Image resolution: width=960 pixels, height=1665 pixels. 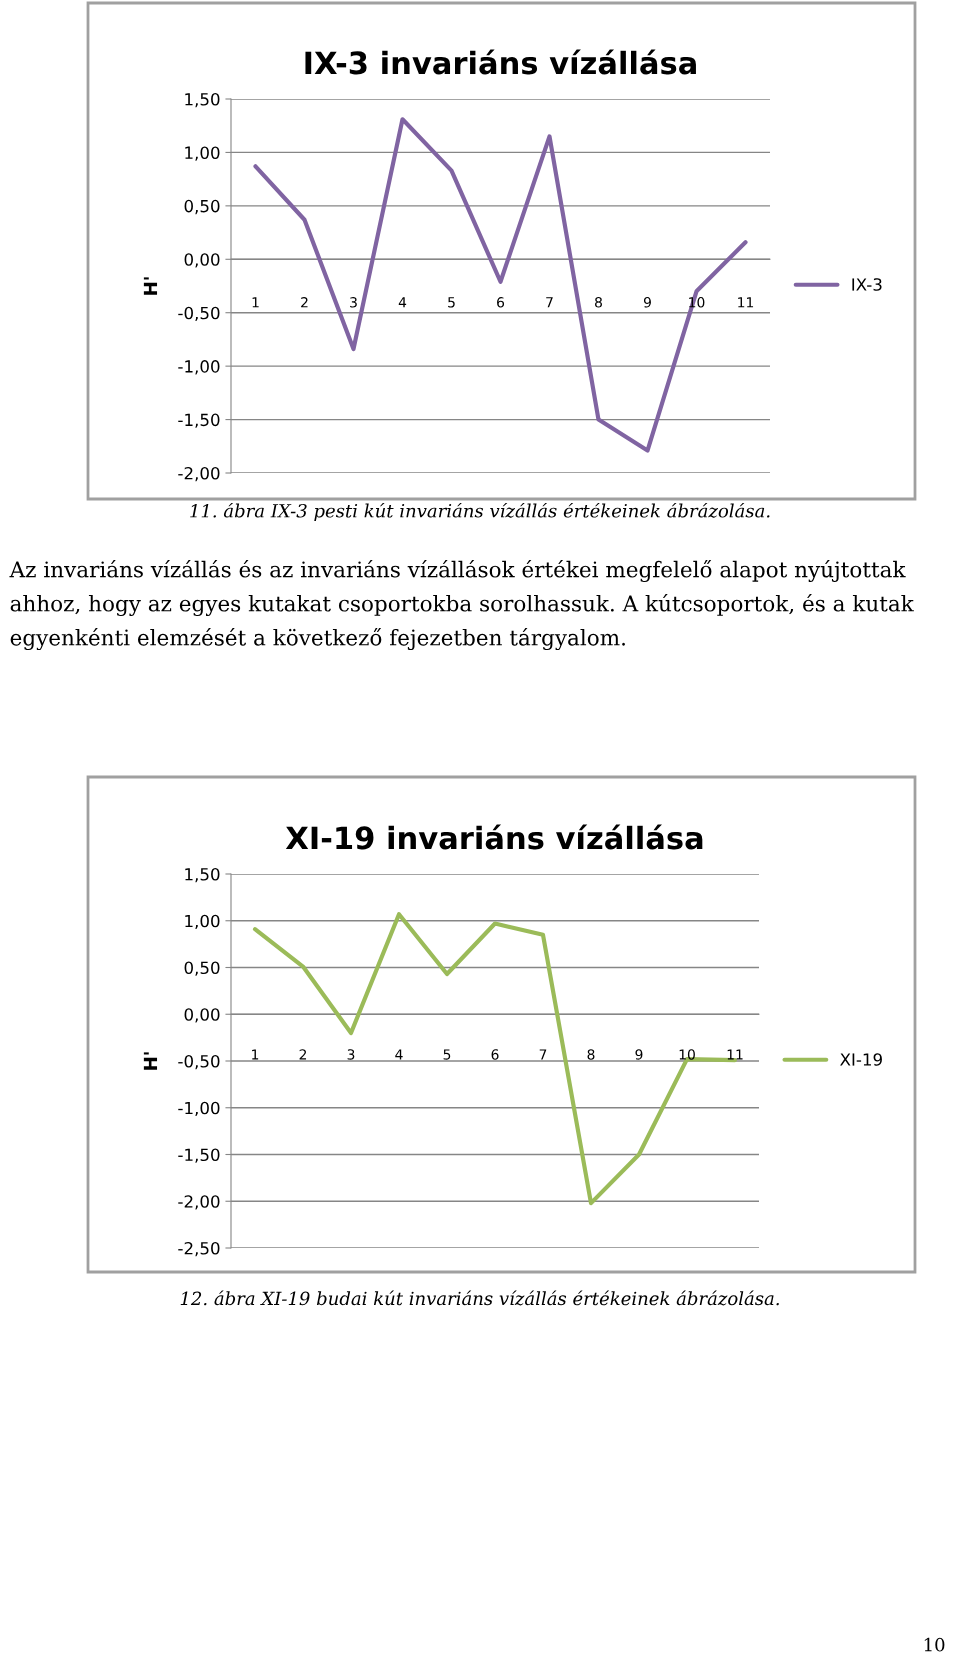 I want to click on y-tick-label: -2,50, so click(x=199, y=1249).